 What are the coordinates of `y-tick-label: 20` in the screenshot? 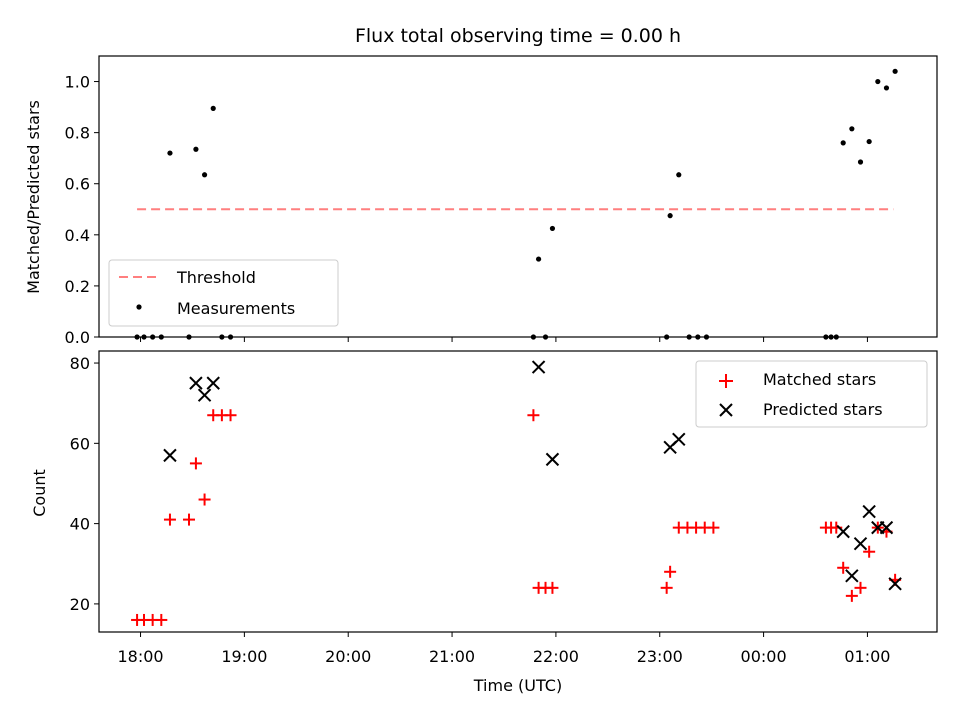 It's located at (80, 604).